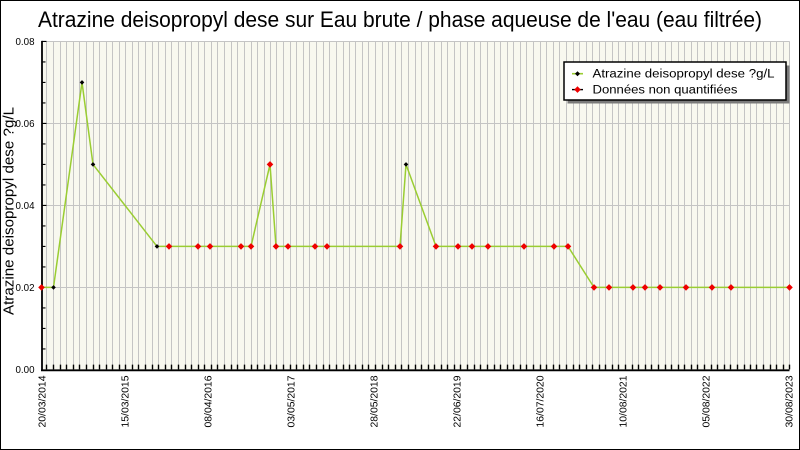 Image resolution: width=800 pixels, height=450 pixels. What do you see at coordinates (25, 206) in the screenshot?
I see `svg-text: 0.04` at bounding box center [25, 206].